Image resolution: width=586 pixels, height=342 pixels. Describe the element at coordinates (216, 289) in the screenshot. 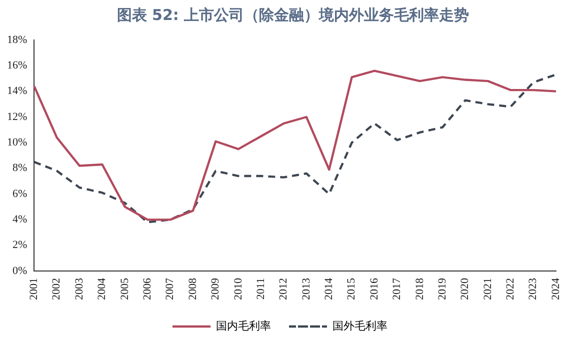

I see `x-tick-label: 2009` at that location.